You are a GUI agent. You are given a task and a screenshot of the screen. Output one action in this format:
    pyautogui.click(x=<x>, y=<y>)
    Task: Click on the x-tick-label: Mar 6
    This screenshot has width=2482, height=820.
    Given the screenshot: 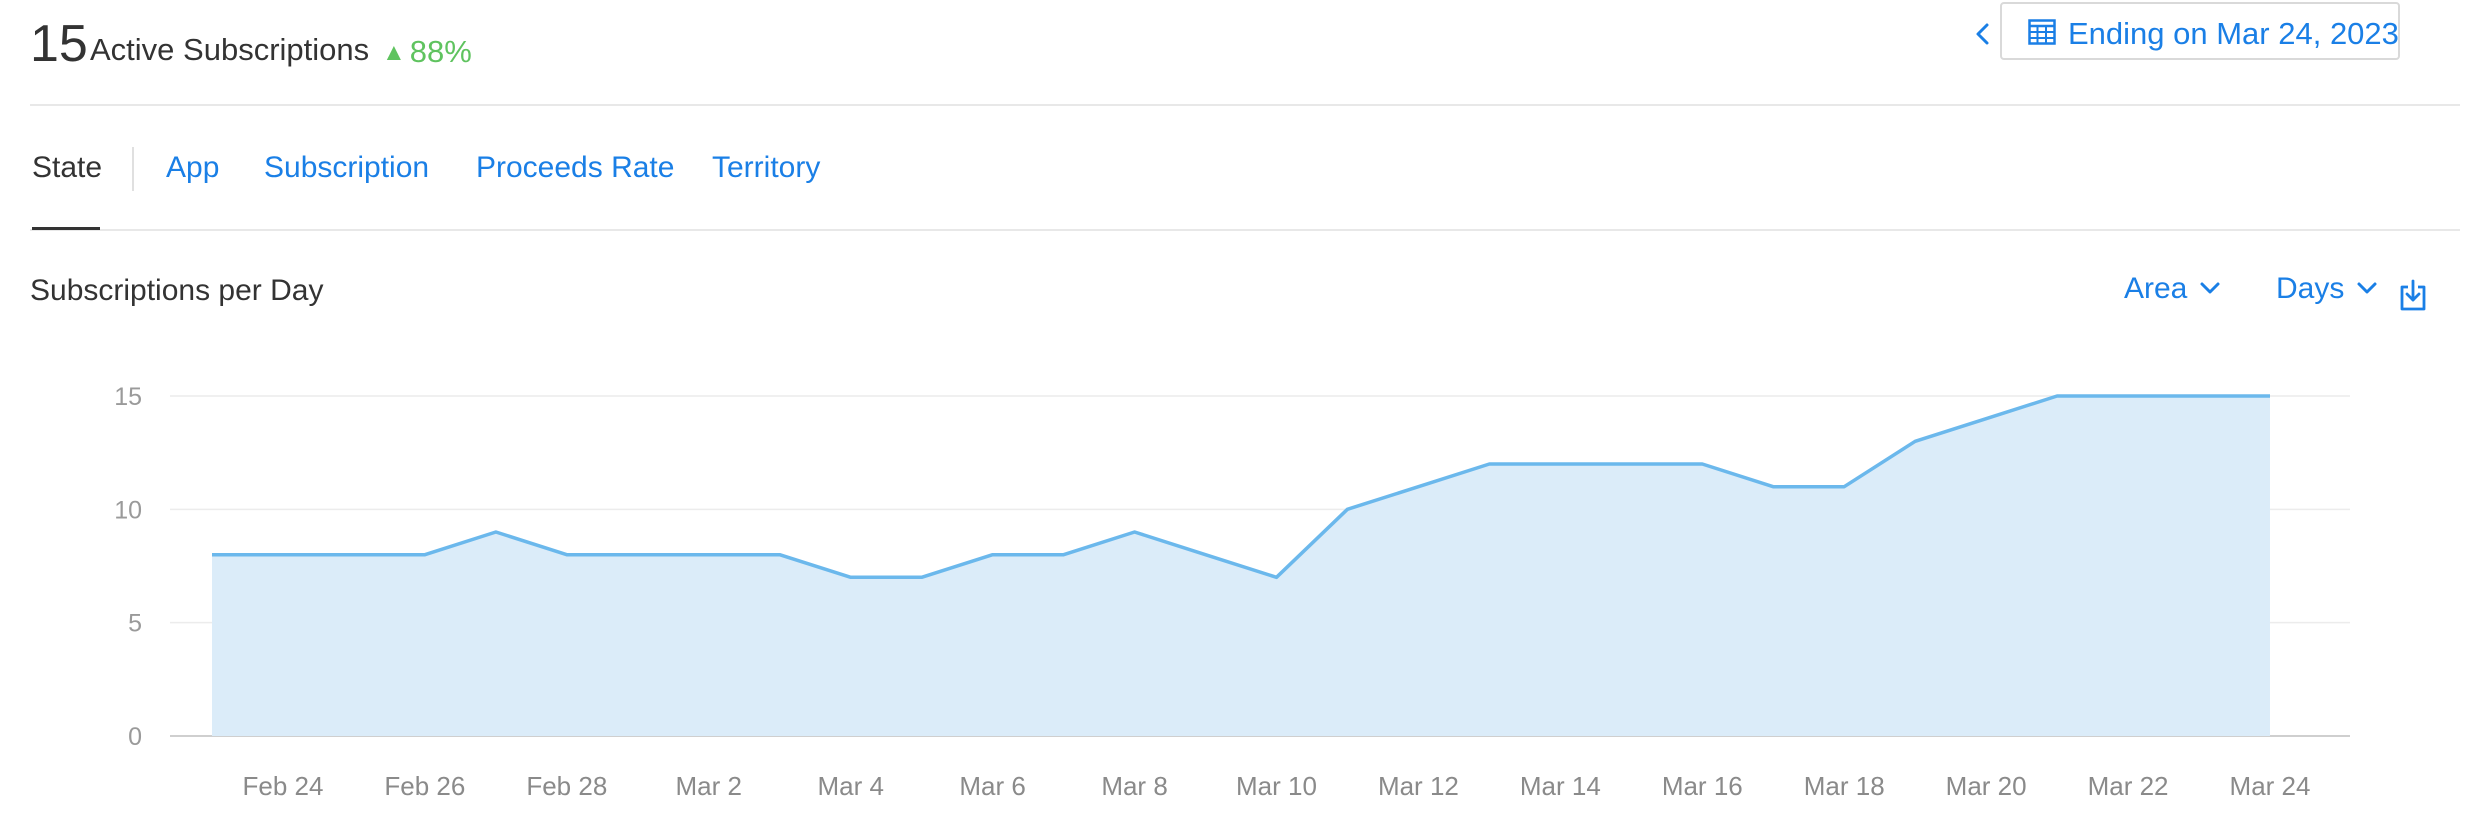 What is the action you would take?
    pyautogui.click(x=992, y=786)
    